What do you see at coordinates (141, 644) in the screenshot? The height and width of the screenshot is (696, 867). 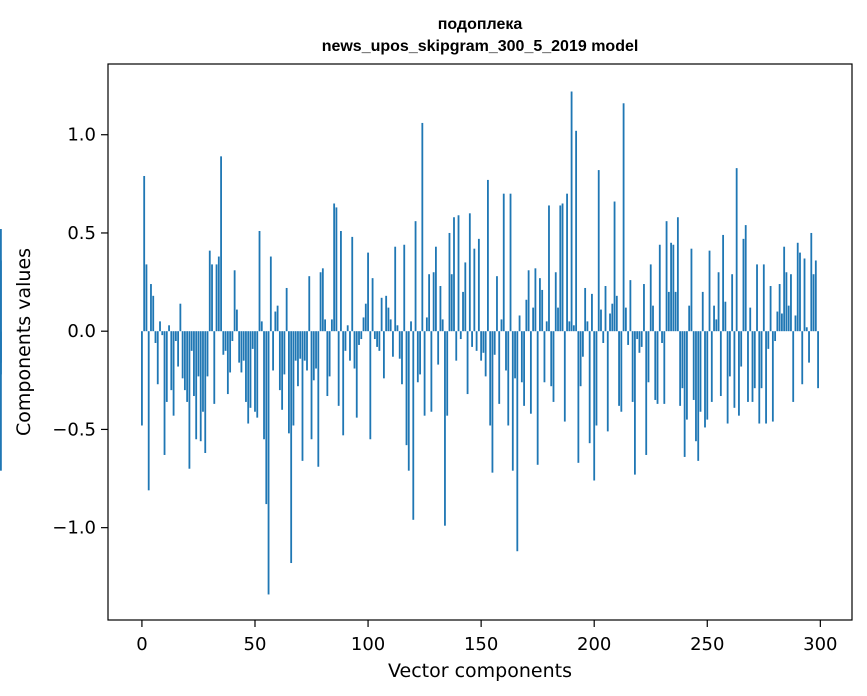 I see `x-tick-label: 0` at bounding box center [141, 644].